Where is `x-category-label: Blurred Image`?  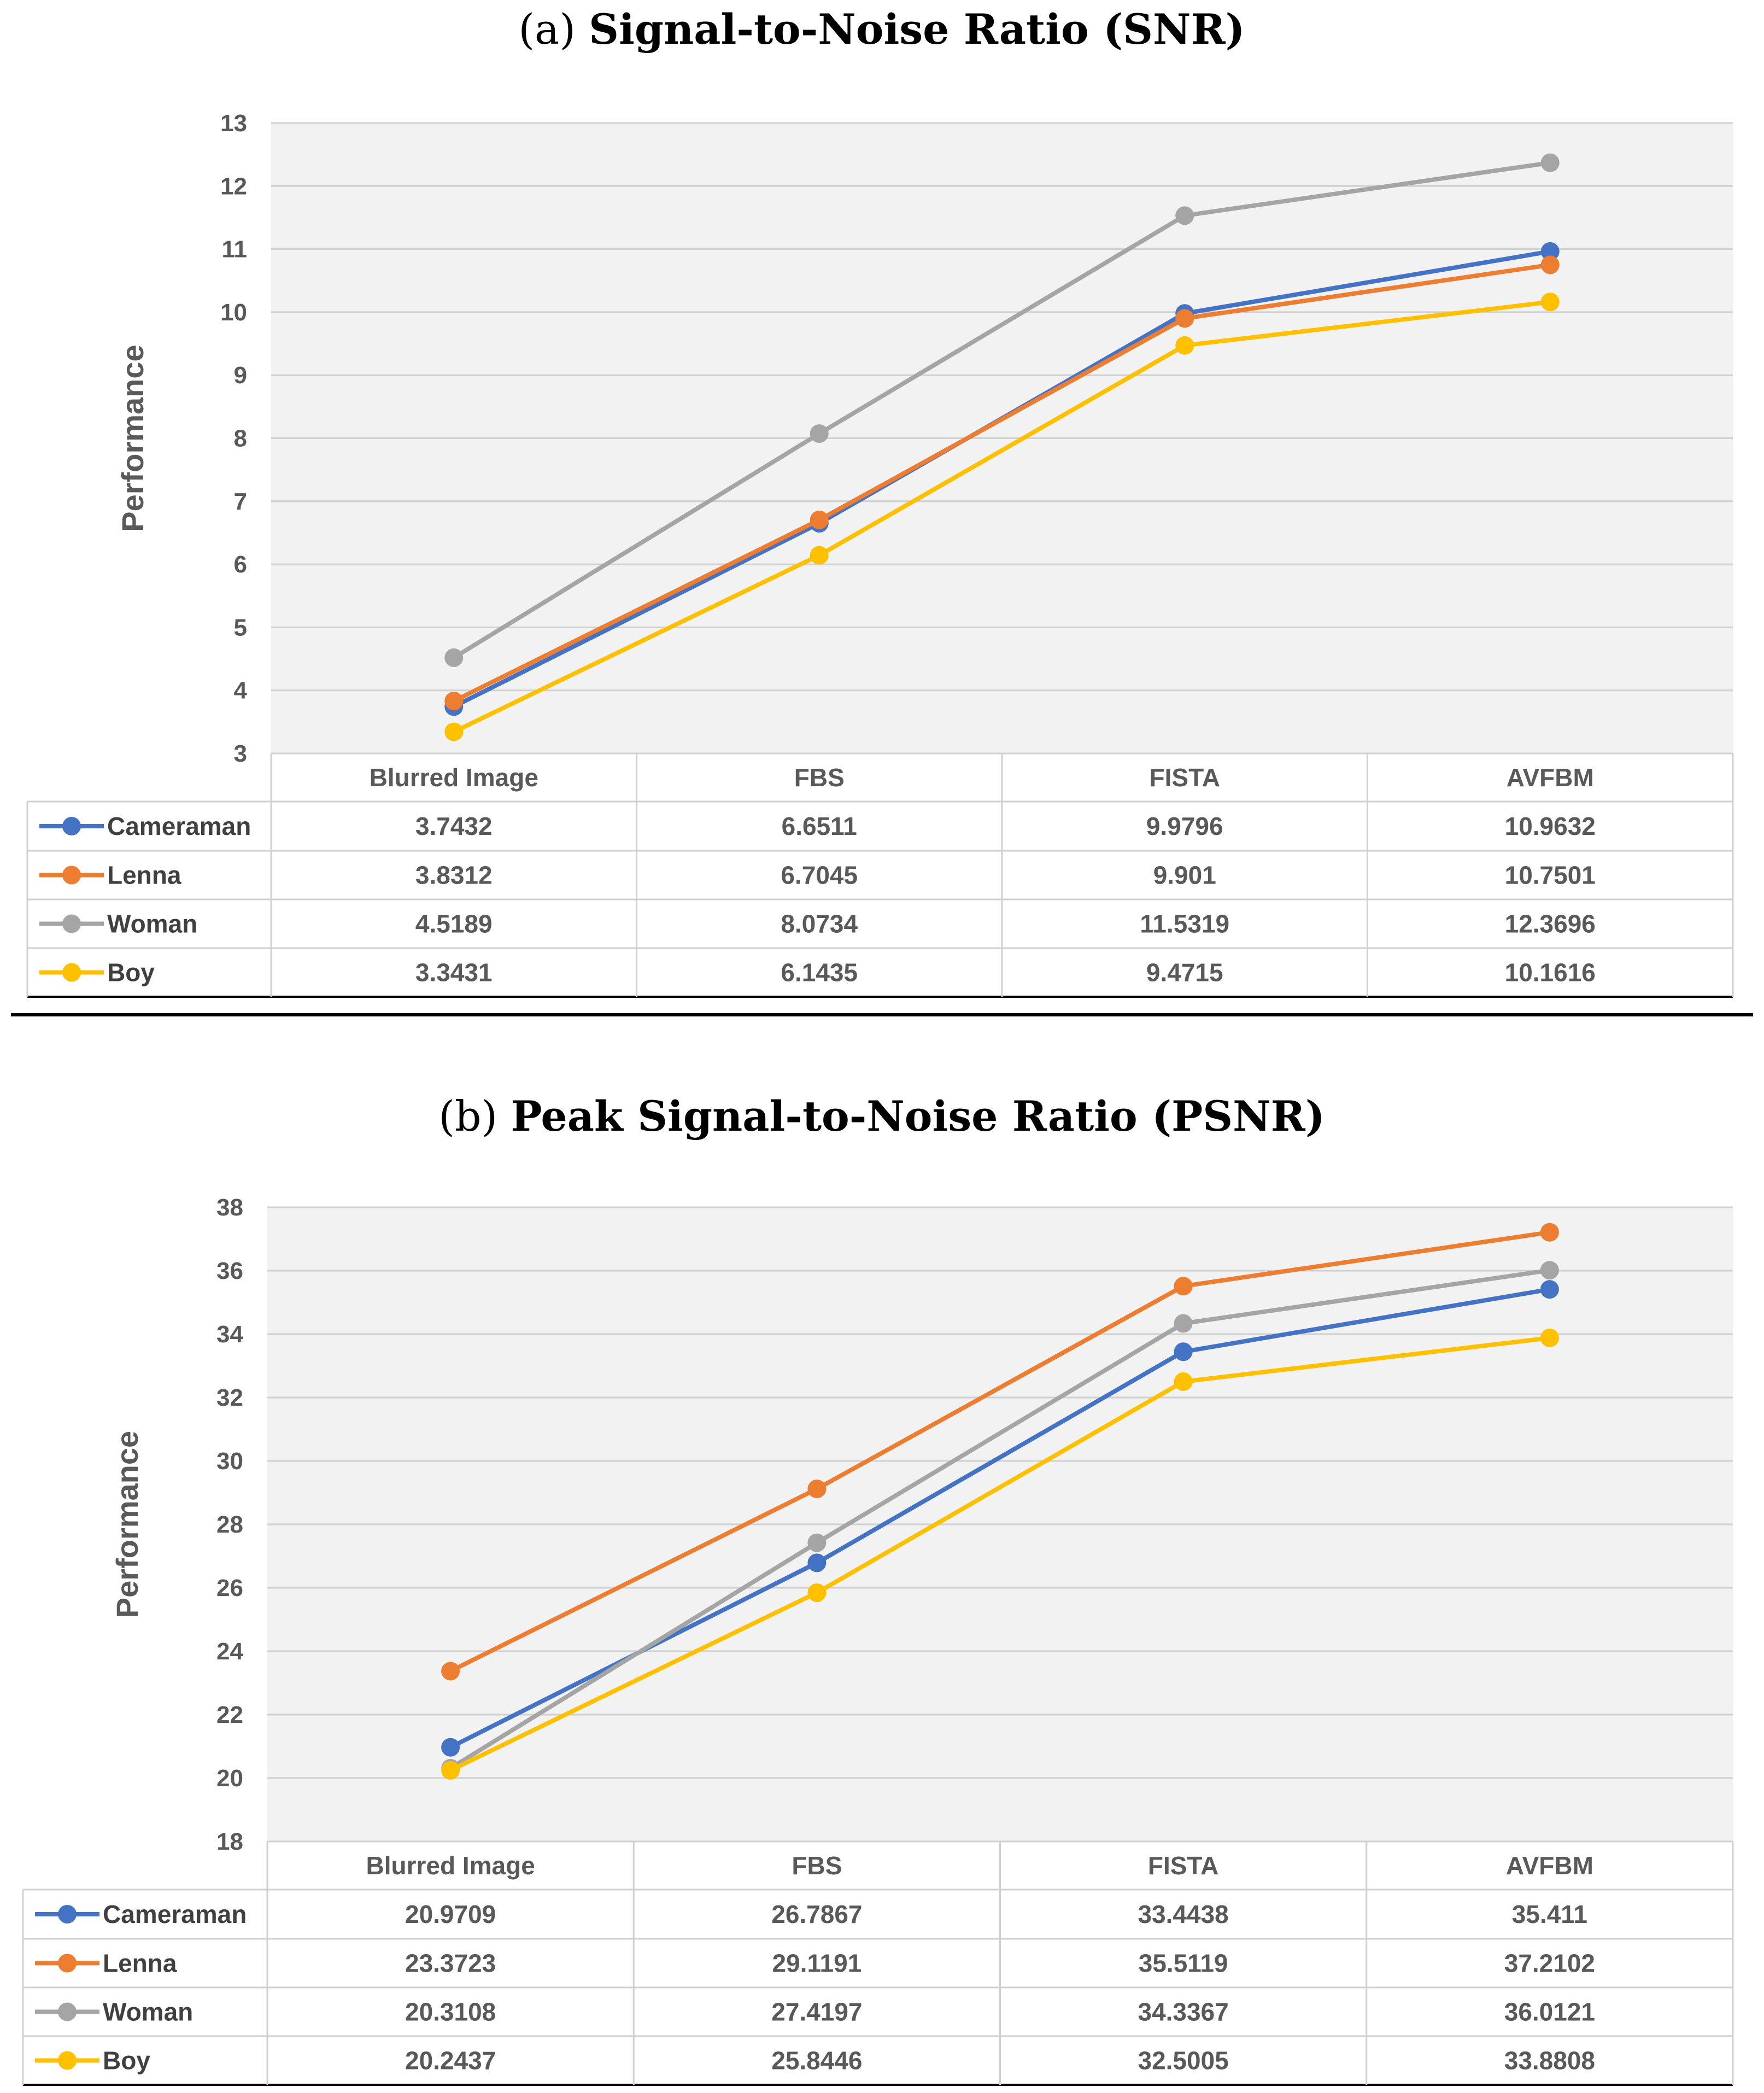
x-category-label: Blurred Image is located at coordinates (450, 1866).